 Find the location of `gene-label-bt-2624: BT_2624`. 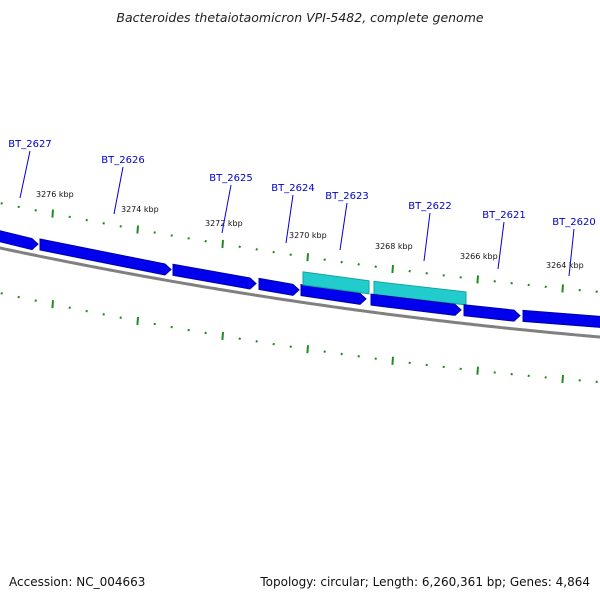

gene-label-bt-2624: BT_2624 is located at coordinates (293, 213).